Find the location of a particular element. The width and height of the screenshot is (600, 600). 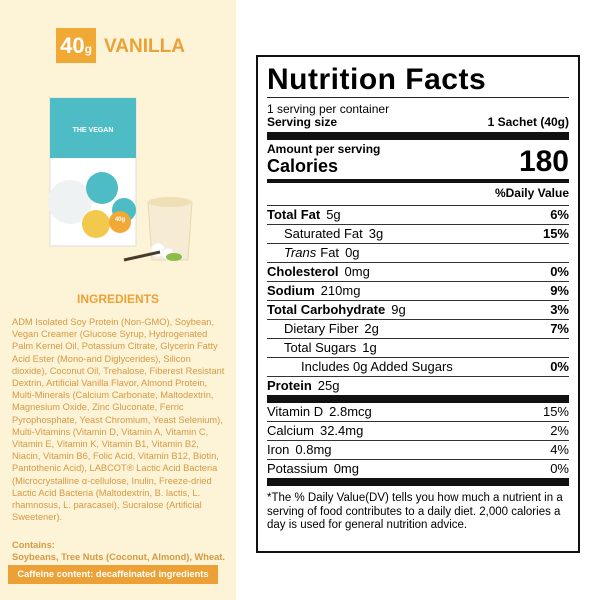

contains-heading: Contains: is located at coordinates (33, 545).